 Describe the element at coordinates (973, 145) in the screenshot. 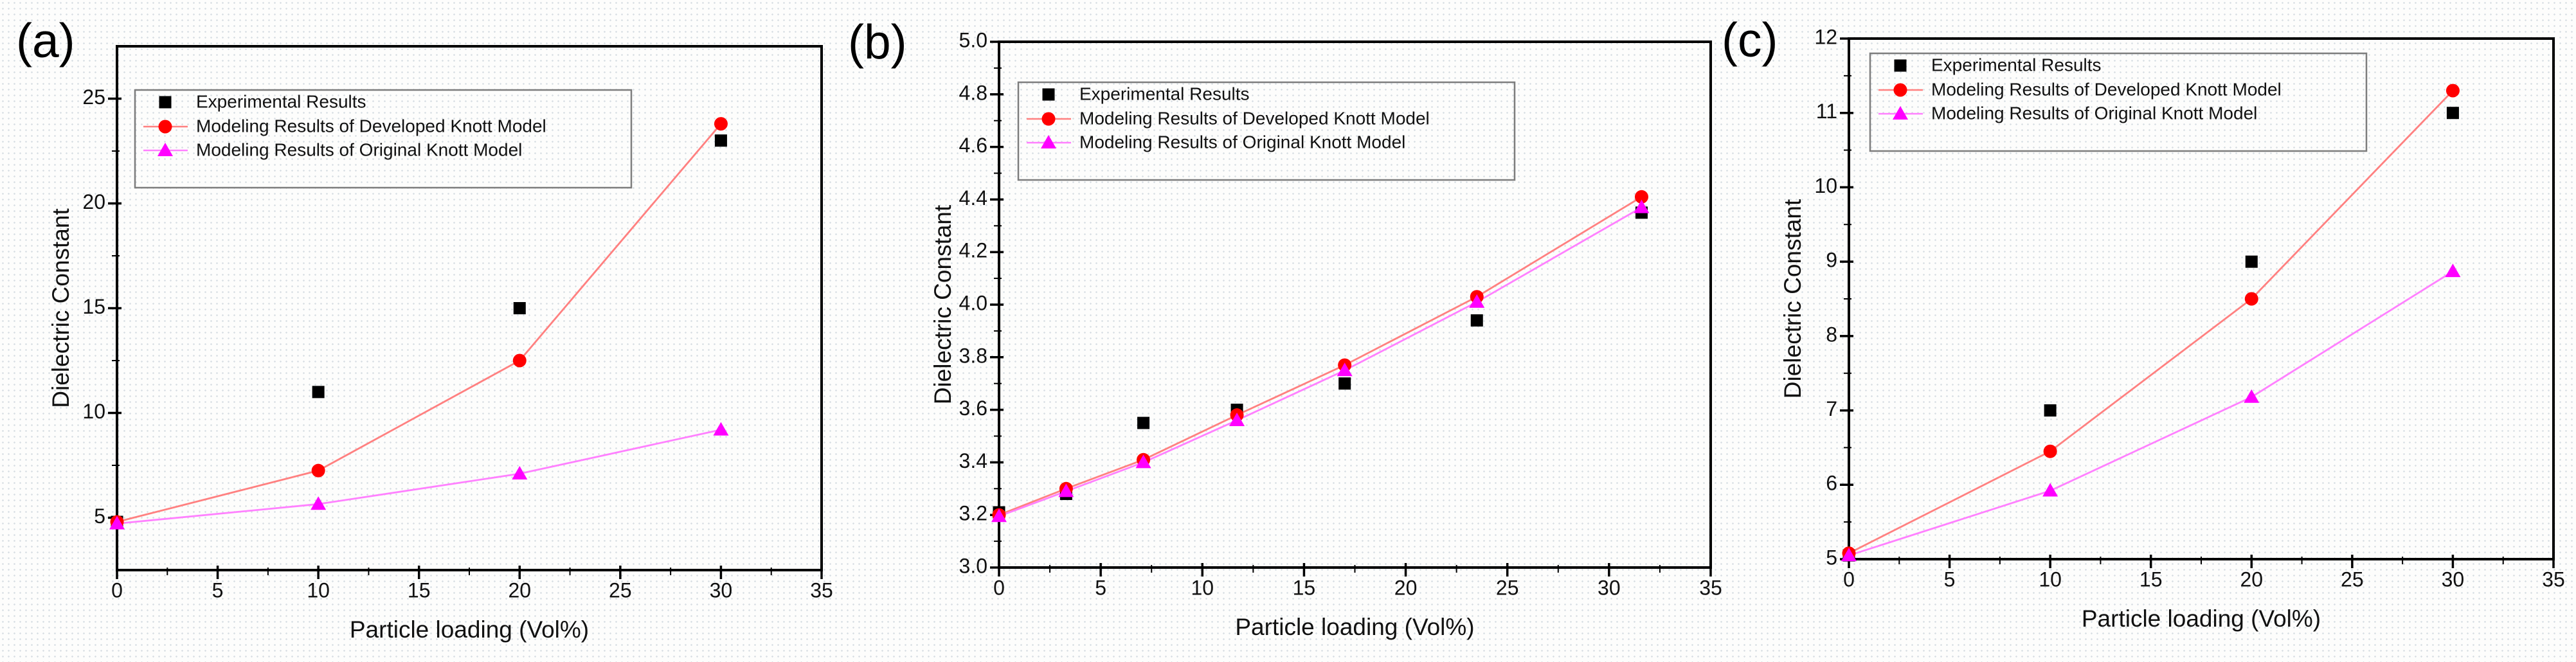

I see `y-tick-label: 4.6` at that location.